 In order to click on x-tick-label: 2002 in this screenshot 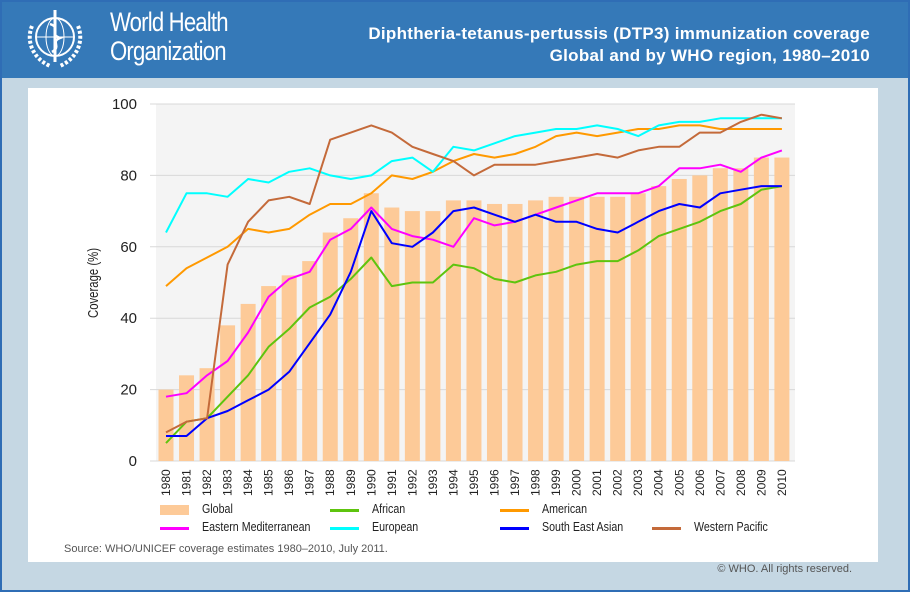, I will do `click(618, 482)`.